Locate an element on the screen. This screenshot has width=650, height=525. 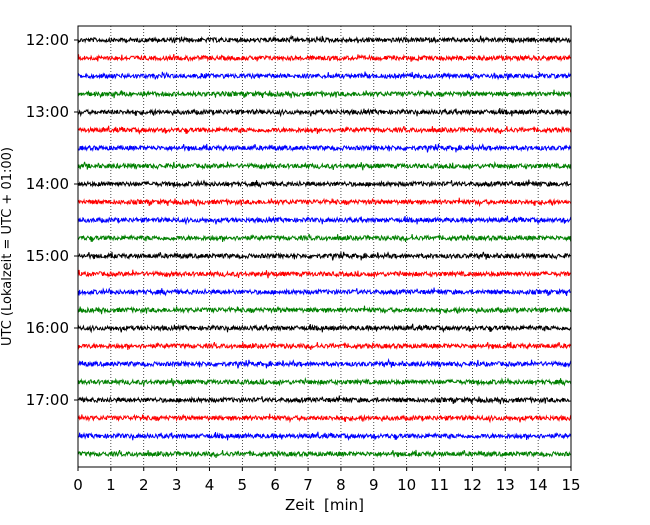
x-axis-label: Zeit [min] is located at coordinates (324, 505).